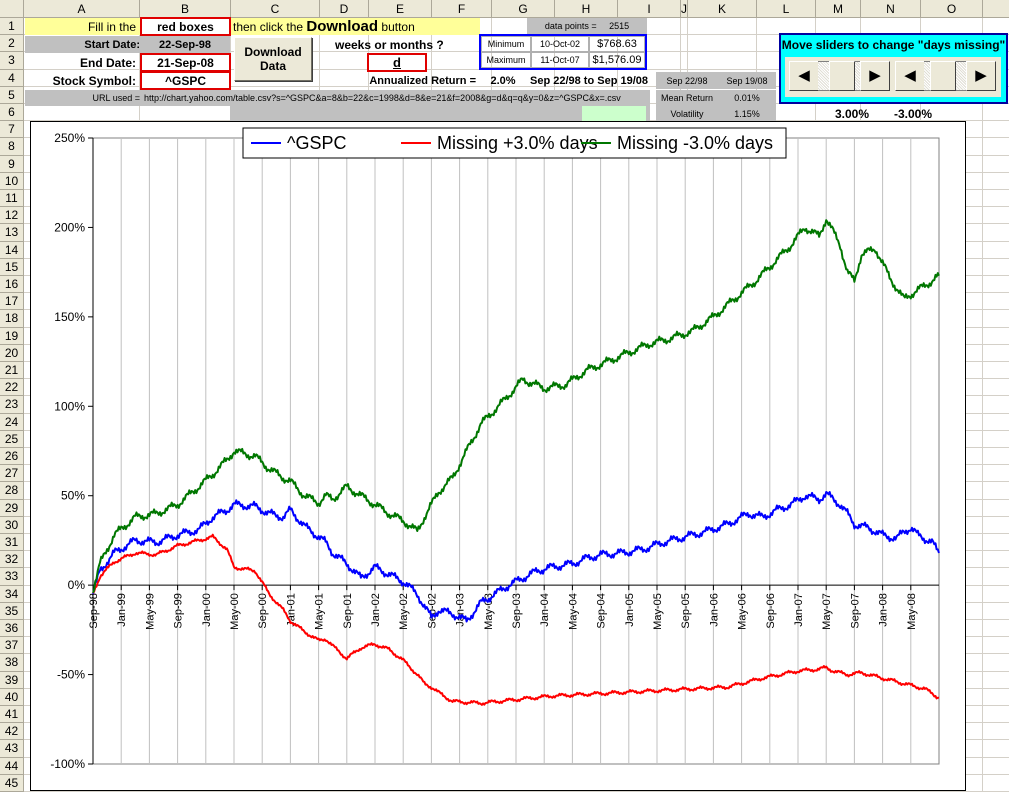 This screenshot has width=1009, height=795. I want to click on row-header-37: 37, so click(12, 646).